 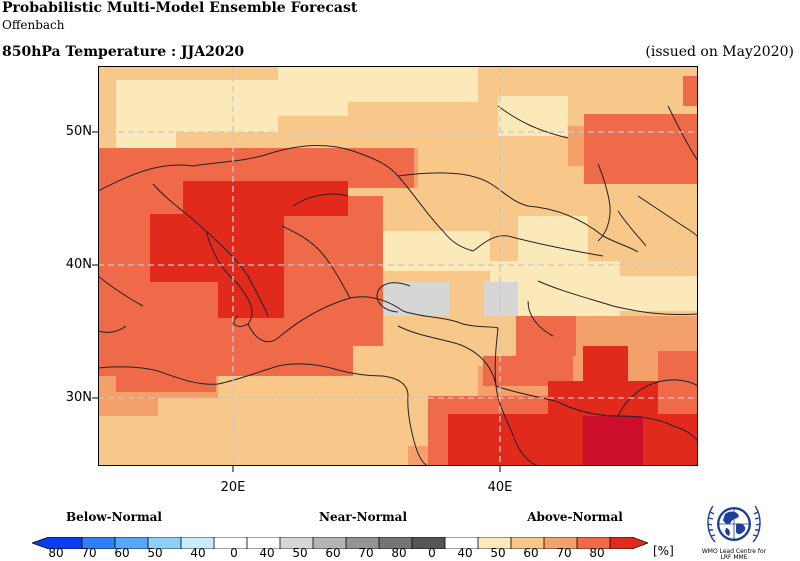 What do you see at coordinates (734, 529) in the screenshot?
I see `wmo-globe-icon` at bounding box center [734, 529].